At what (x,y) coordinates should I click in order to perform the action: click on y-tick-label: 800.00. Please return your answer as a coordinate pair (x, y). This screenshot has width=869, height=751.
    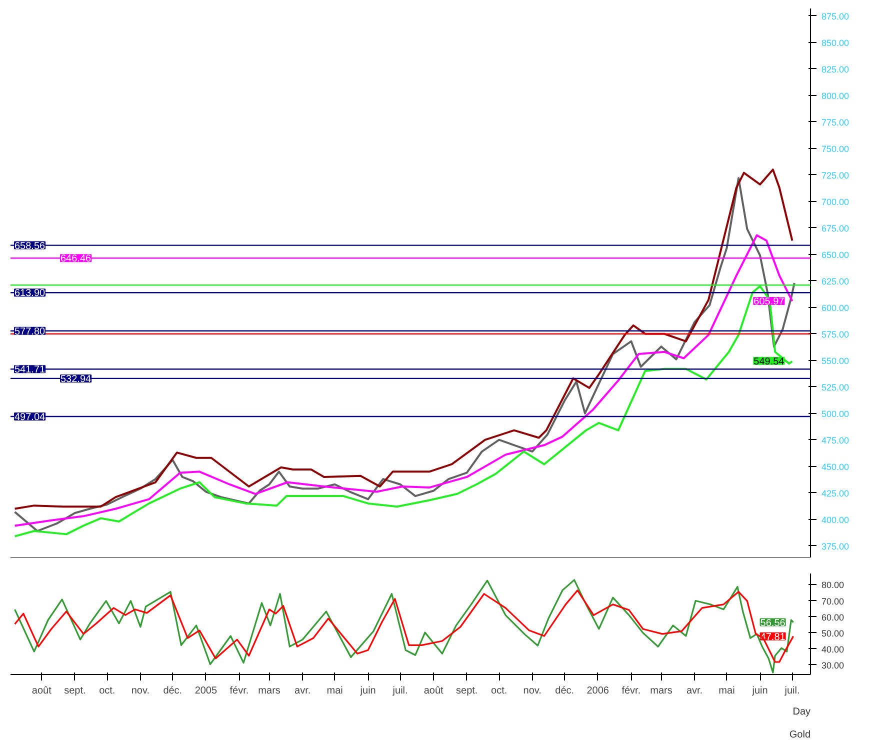
    Looking at the image, I should click on (836, 95).